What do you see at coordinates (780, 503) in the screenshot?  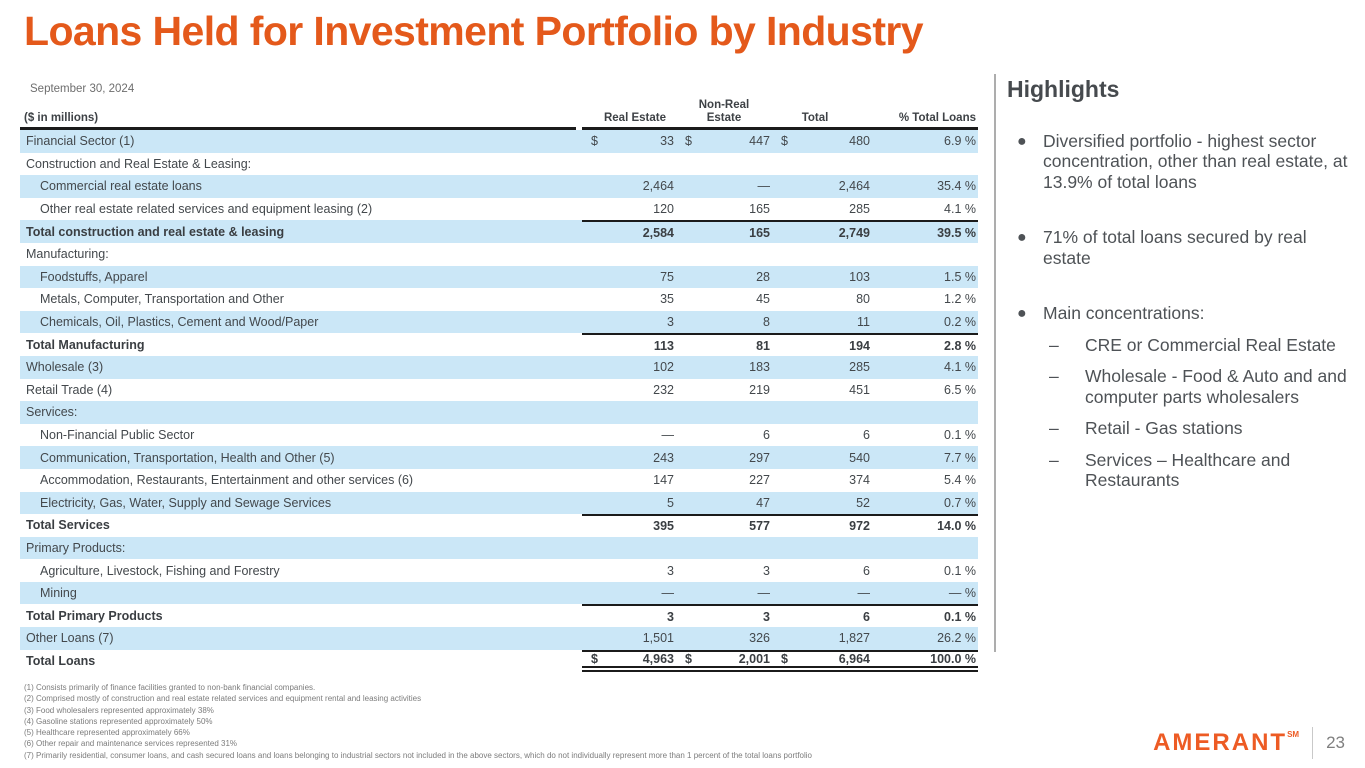 I see `row-values: 5 47 52 0.7 %` at bounding box center [780, 503].